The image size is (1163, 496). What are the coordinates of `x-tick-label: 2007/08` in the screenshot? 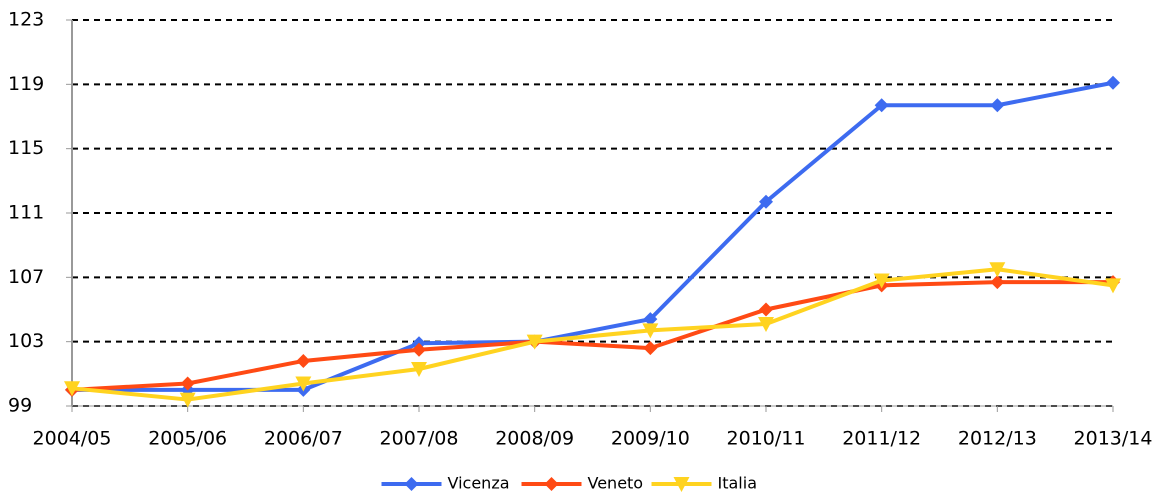 It's located at (419, 439).